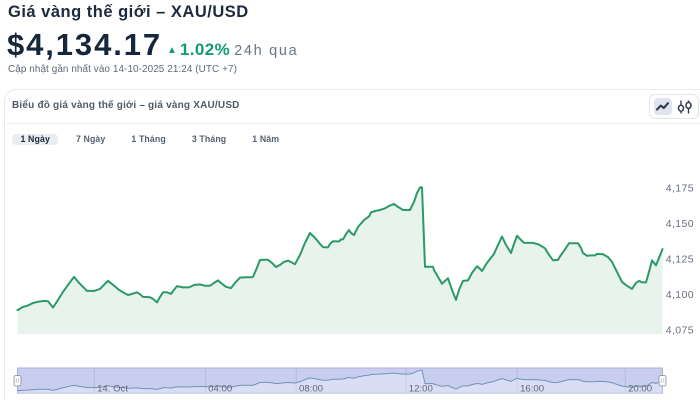 The height and width of the screenshot is (400, 700). Describe the element at coordinates (172, 50) in the screenshot. I see `up-arrow-icon: ▲` at that location.